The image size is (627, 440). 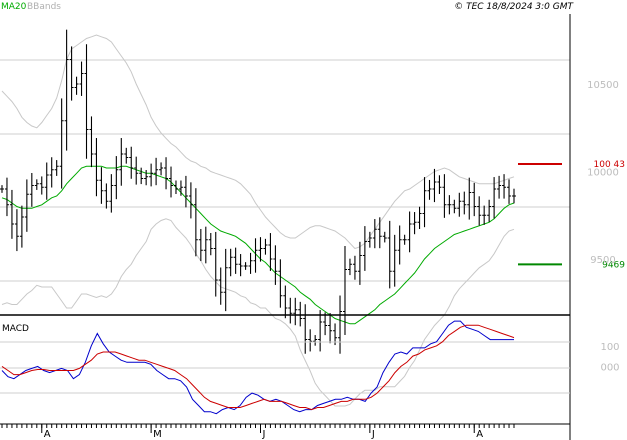 I want to click on price-tick-label: 10000, so click(x=603, y=173).